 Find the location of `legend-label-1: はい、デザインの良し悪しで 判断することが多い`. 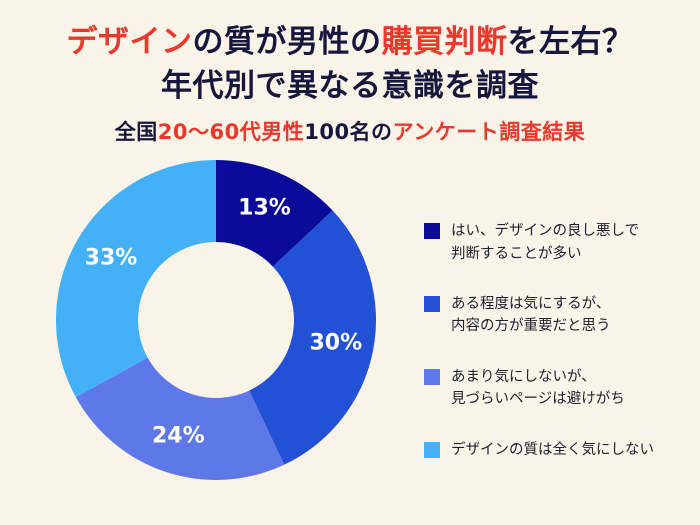

legend-label-1: はい、デザインの良し悪しで 判断することが多い is located at coordinates (545, 242).